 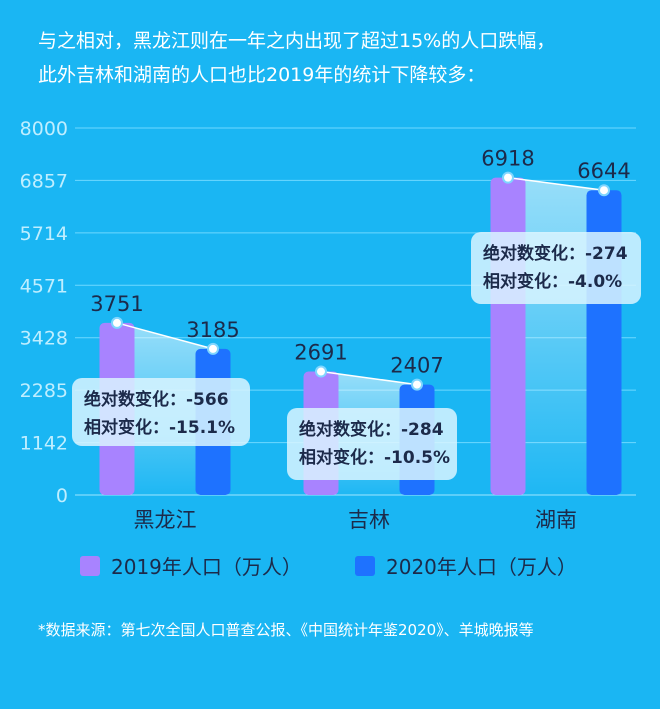 What do you see at coordinates (44, 312) in the screenshot?
I see `y-axis-ticks: 0 1142 2285 3428 4571 5714 6857 8000` at bounding box center [44, 312].